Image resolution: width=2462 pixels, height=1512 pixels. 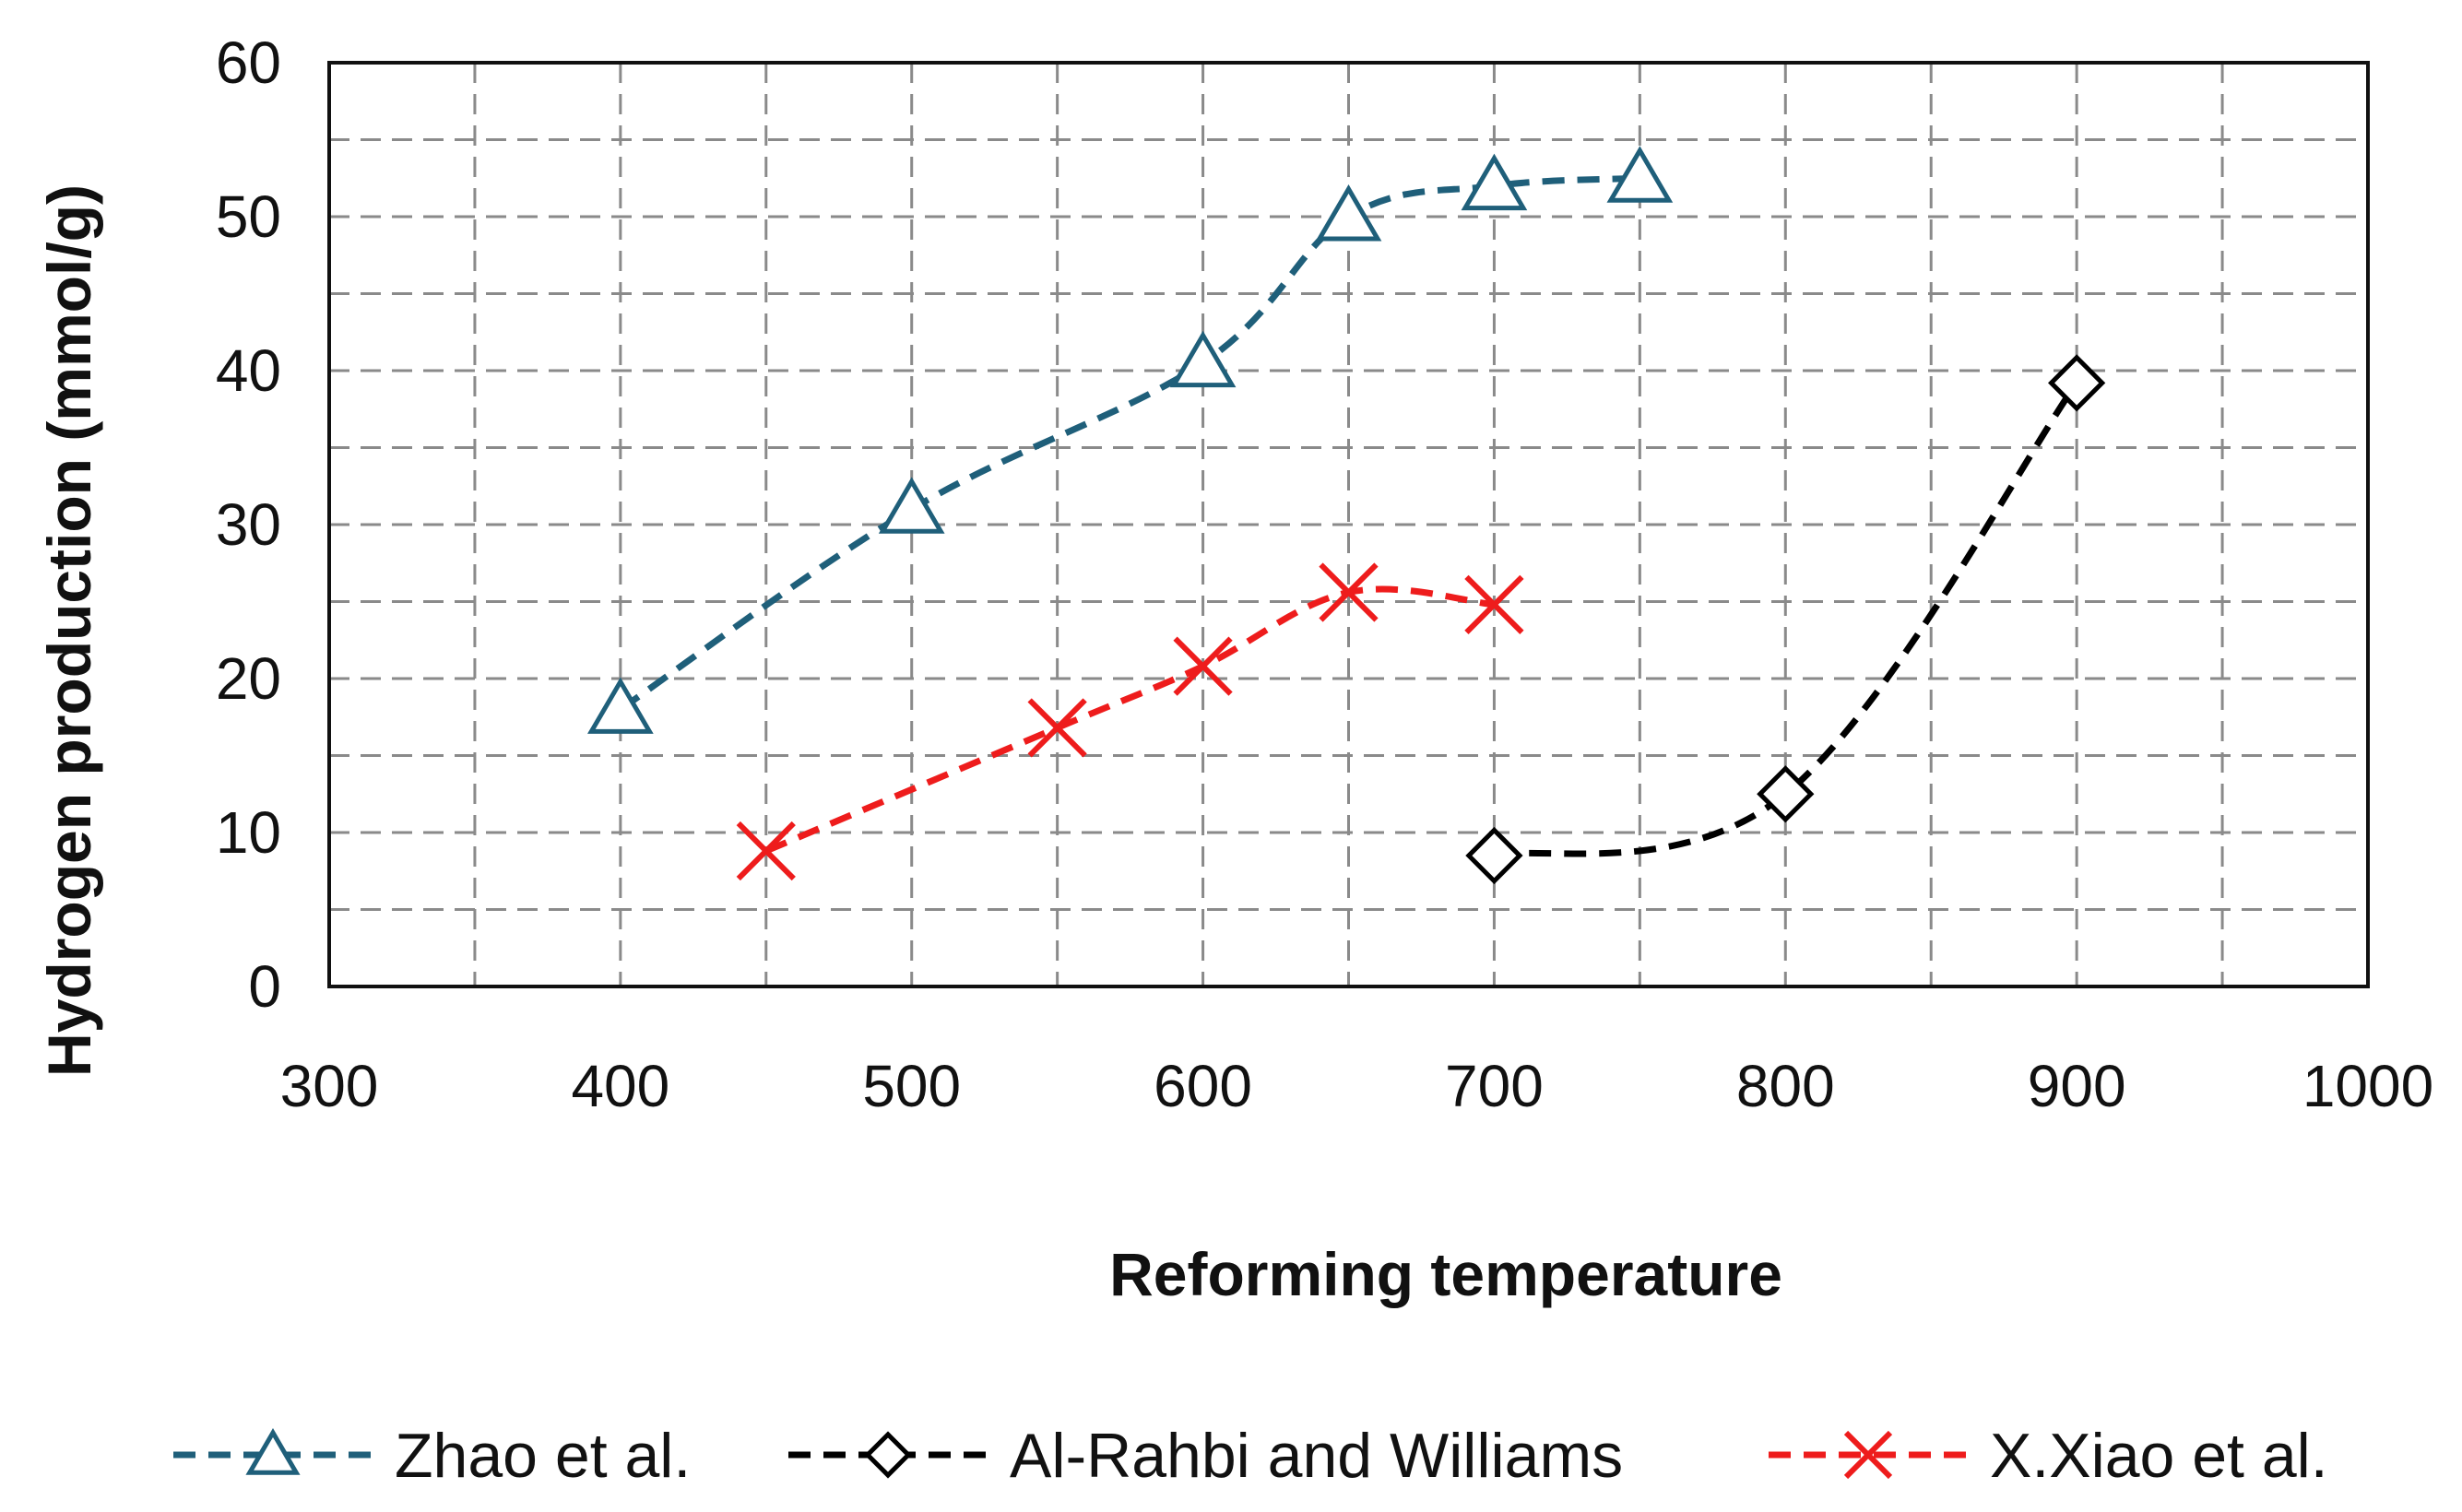 What do you see at coordinates (248, 370) in the screenshot?
I see `y-tick-label: 40` at bounding box center [248, 370].